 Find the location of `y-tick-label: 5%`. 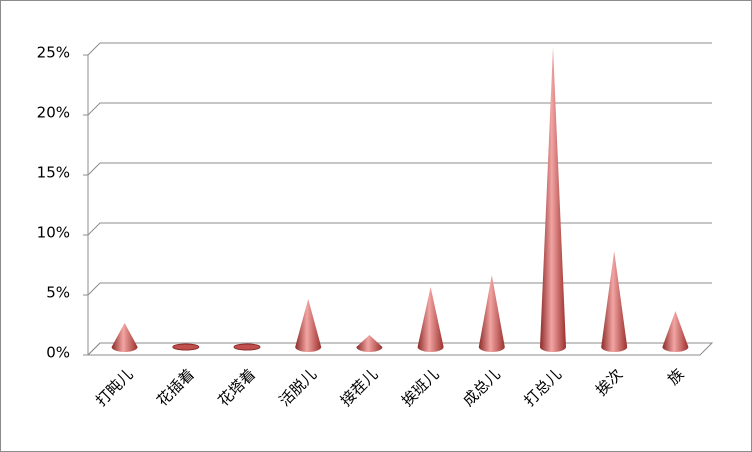

y-tick-label: 5% is located at coordinates (58, 293).